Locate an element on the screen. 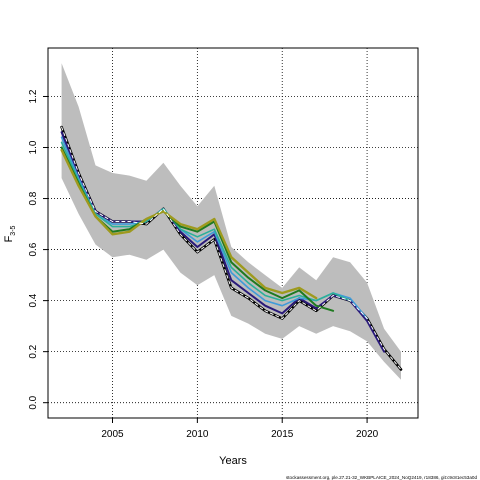 The width and height of the screenshot is (480, 480). y-axis: 0.0 0.2 0.4 0.6 0.8 1.0 1.2 is located at coordinates (38, 249).